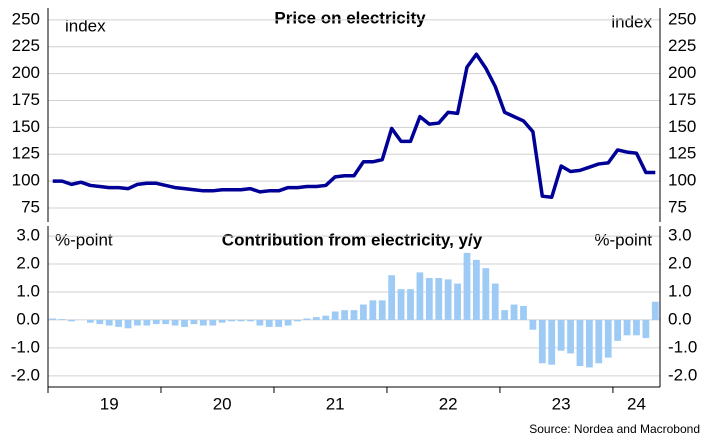 Image resolution: width=710 pixels, height=448 pixels. Describe the element at coordinates (26, 180) in the screenshot. I see `y-tick-label: 100` at that location.